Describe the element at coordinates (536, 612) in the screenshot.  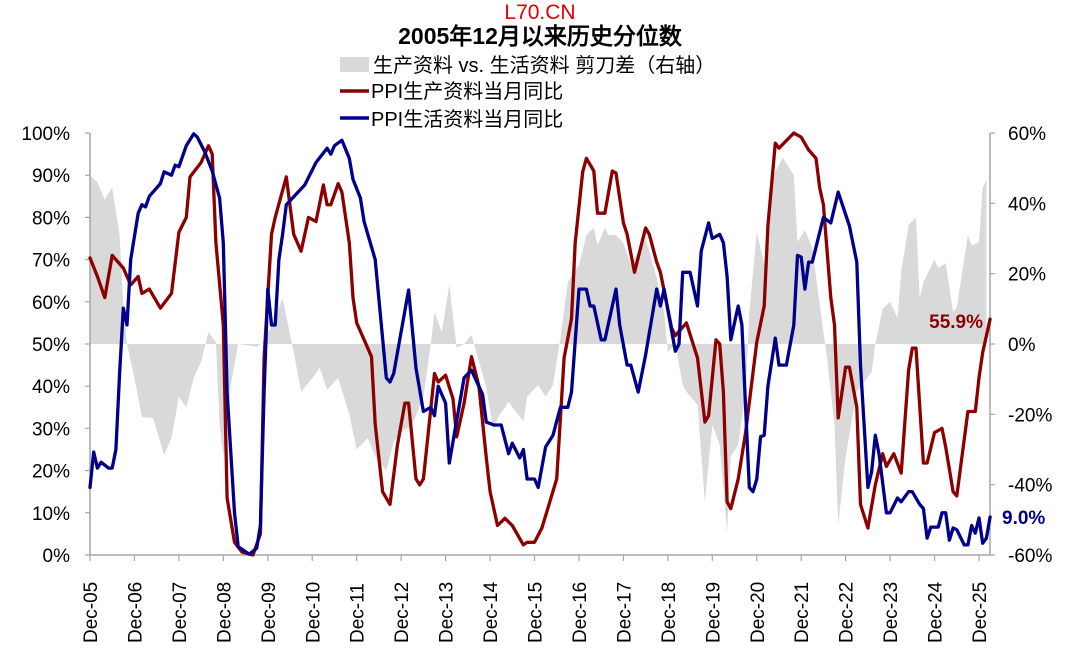
I see `x-axis-tick-label: Dec-15` at that location.